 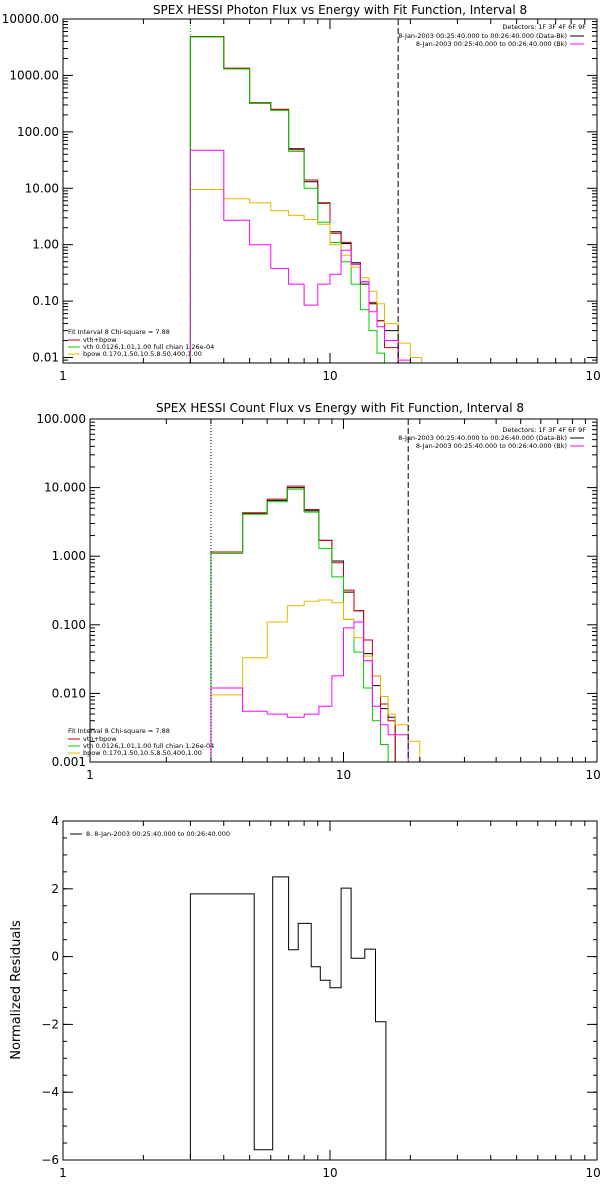 What do you see at coordinates (69, 693) in the screenshot?
I see `y-tick-label: 0.010` at bounding box center [69, 693].